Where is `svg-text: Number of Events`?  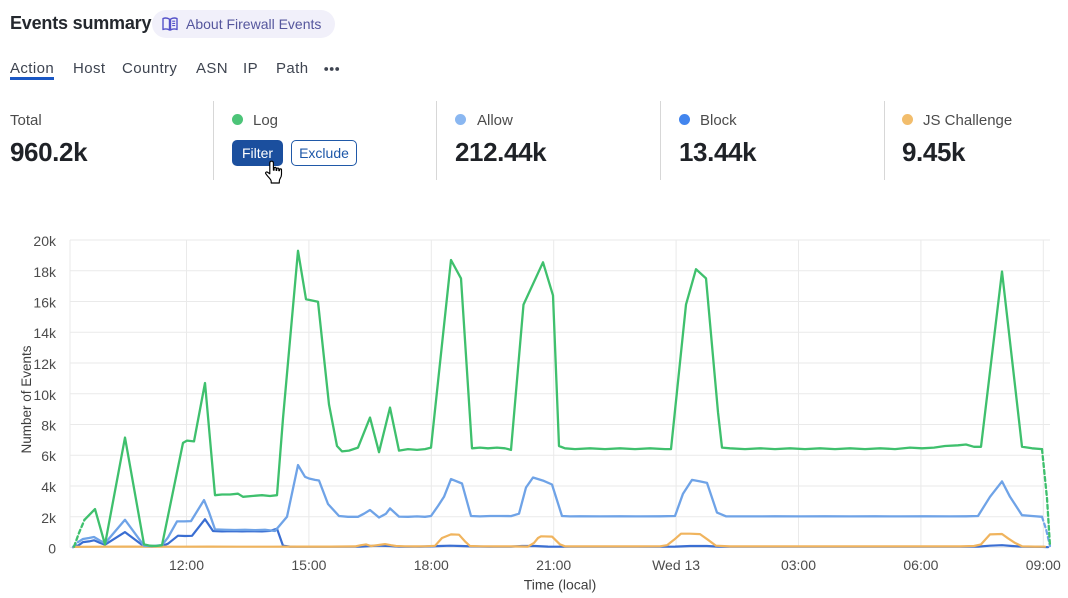
svg-text: Number of Events is located at coordinates (26, 399).